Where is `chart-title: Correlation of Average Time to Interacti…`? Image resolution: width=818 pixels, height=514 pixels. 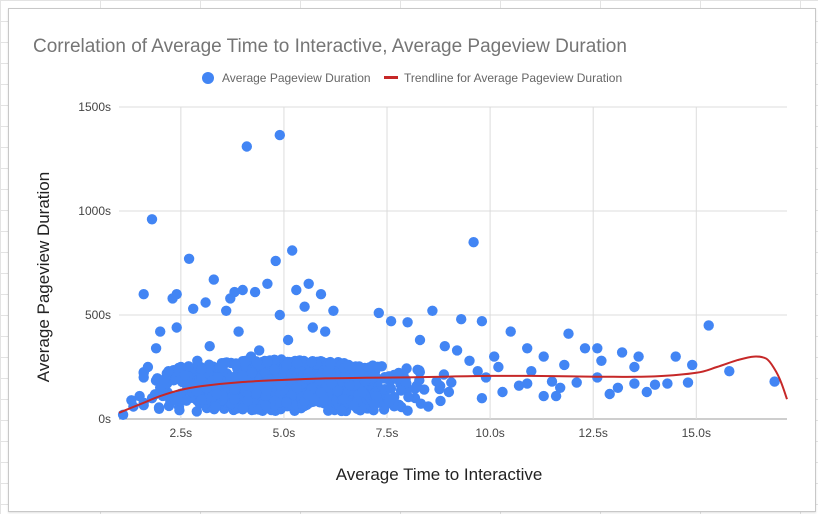
chart-title: Correlation of Average Time to Interacti… is located at coordinates (330, 46).